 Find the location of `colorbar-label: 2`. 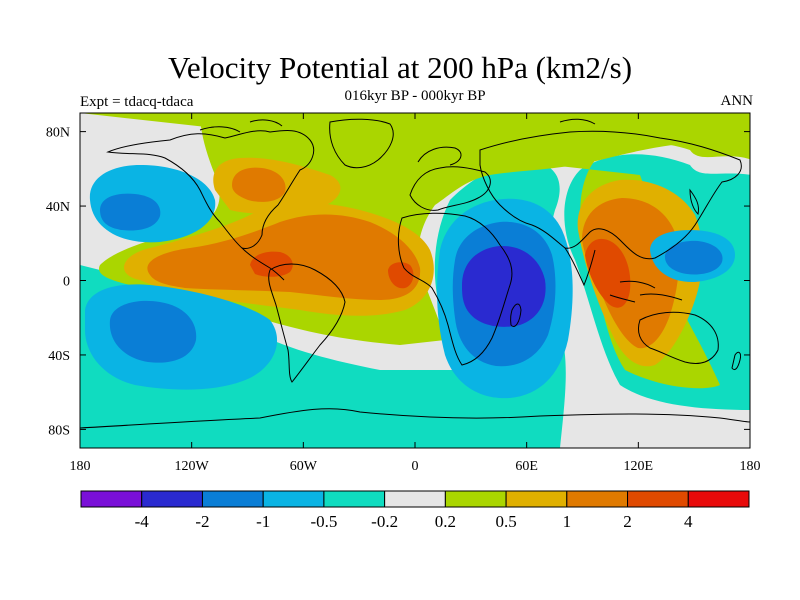

colorbar-label: 2 is located at coordinates (627, 521).